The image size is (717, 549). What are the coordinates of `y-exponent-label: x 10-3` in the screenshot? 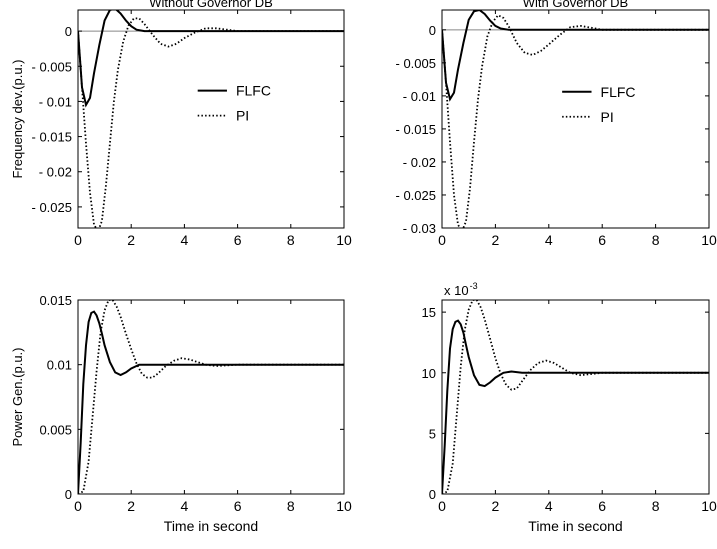 It's located at (461, 289).